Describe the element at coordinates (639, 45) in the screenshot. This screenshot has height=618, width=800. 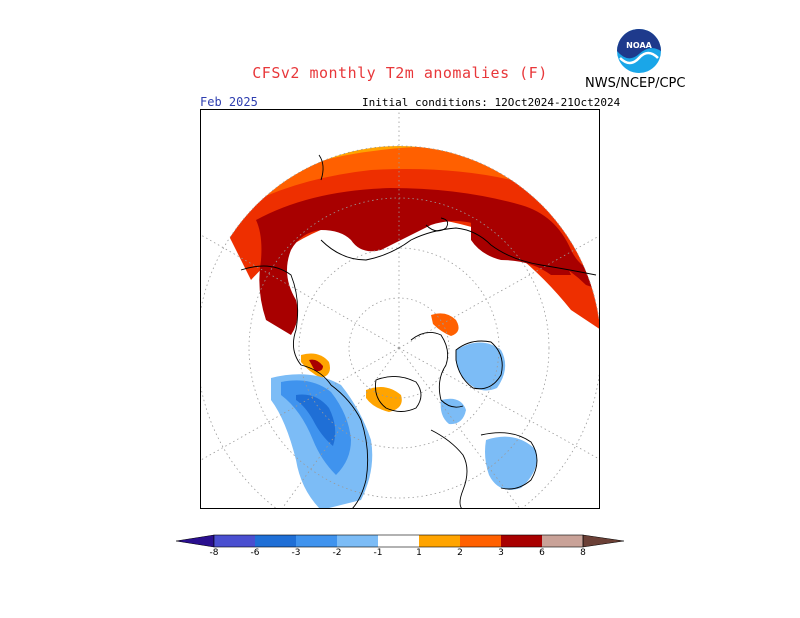
I see `logo-lettering: NOAA` at that location.